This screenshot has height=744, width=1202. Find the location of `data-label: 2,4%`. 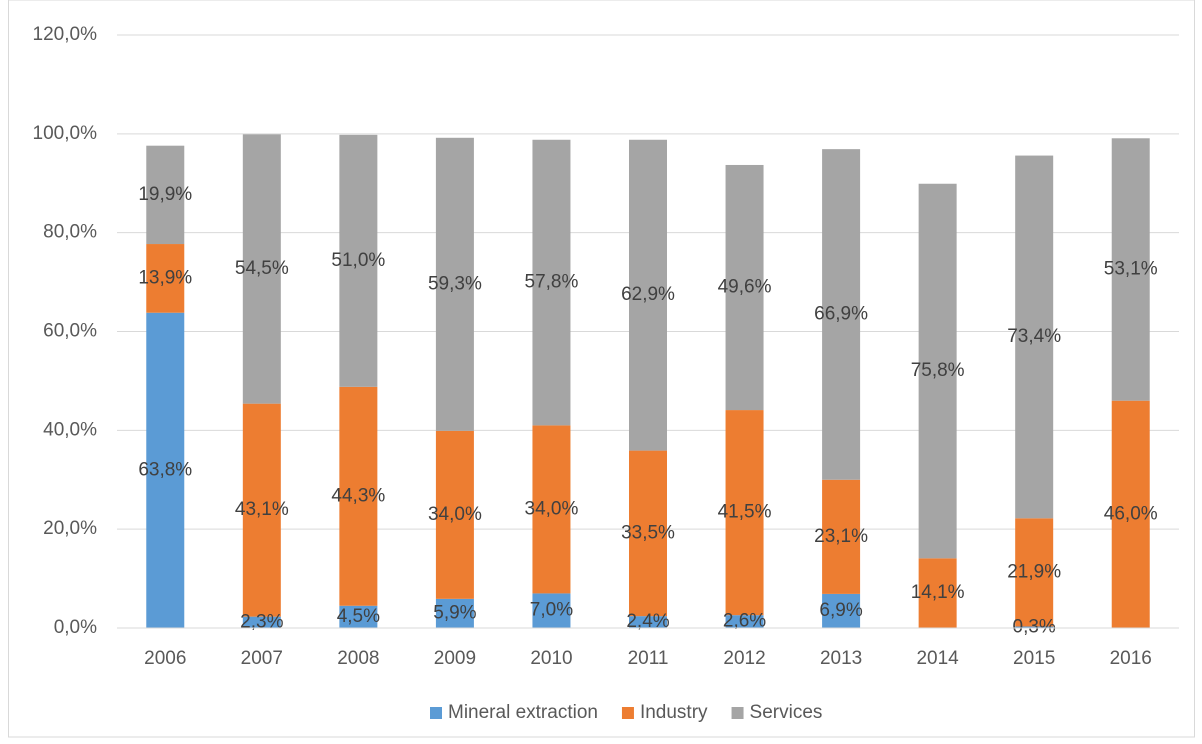

data-label: 2,4% is located at coordinates (647, 621).